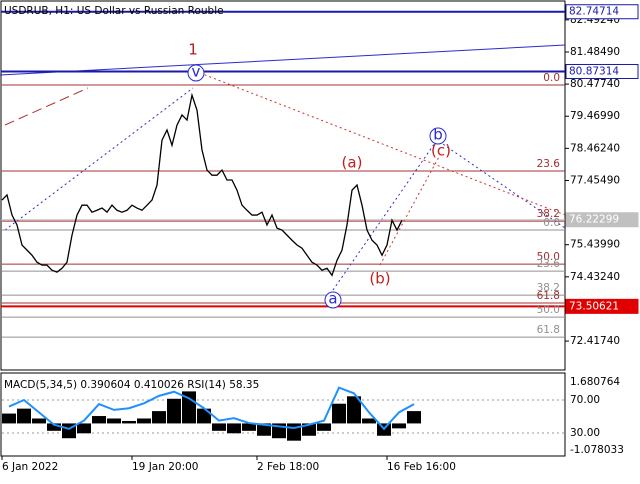  What do you see at coordinates (597, 450) in the screenshot?
I see `y2-tick-label: -1.078033` at bounding box center [597, 450].